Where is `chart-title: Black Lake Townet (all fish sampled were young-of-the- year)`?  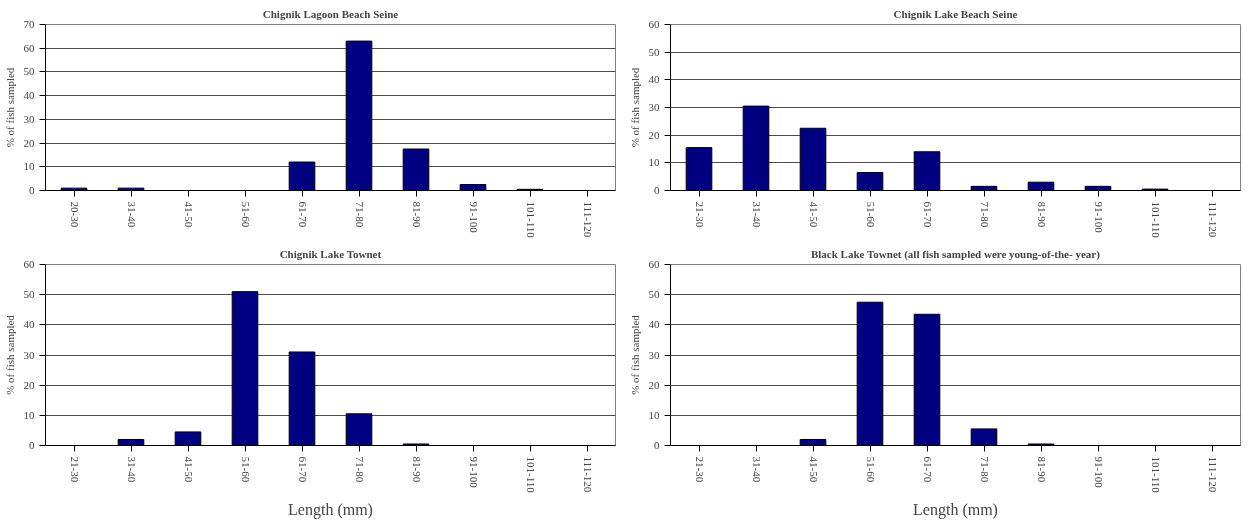
chart-title: Black Lake Townet (all fish sampled were young-of-the- year) is located at coordinates (955, 254).